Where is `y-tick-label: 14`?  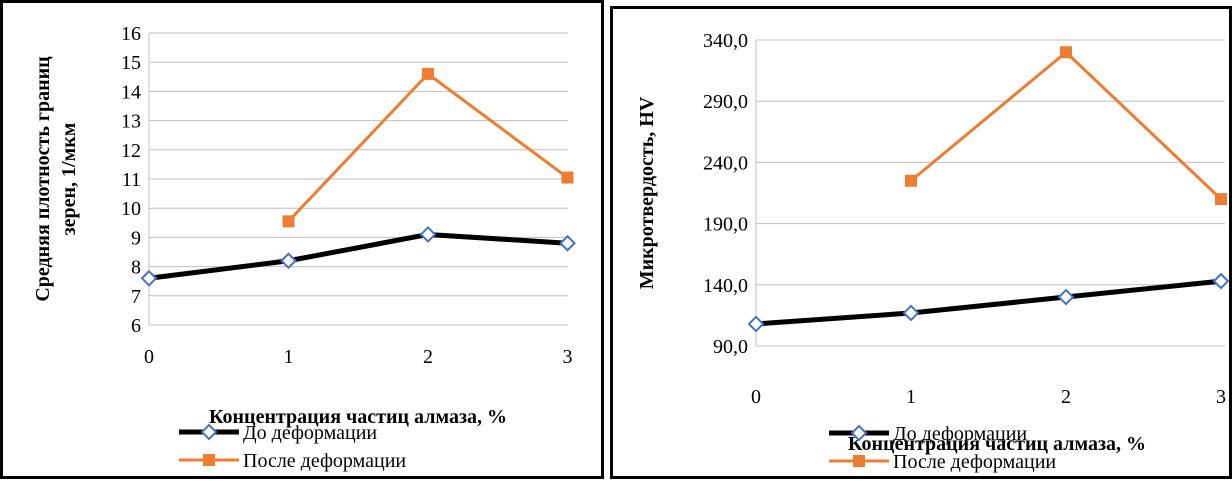 y-tick-label: 14 is located at coordinates (131, 92).